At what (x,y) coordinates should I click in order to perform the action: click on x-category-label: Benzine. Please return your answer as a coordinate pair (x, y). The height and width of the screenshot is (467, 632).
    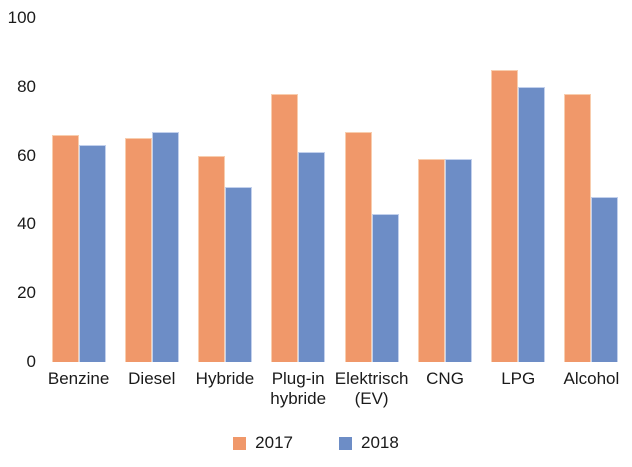
    Looking at the image, I should click on (78, 378).